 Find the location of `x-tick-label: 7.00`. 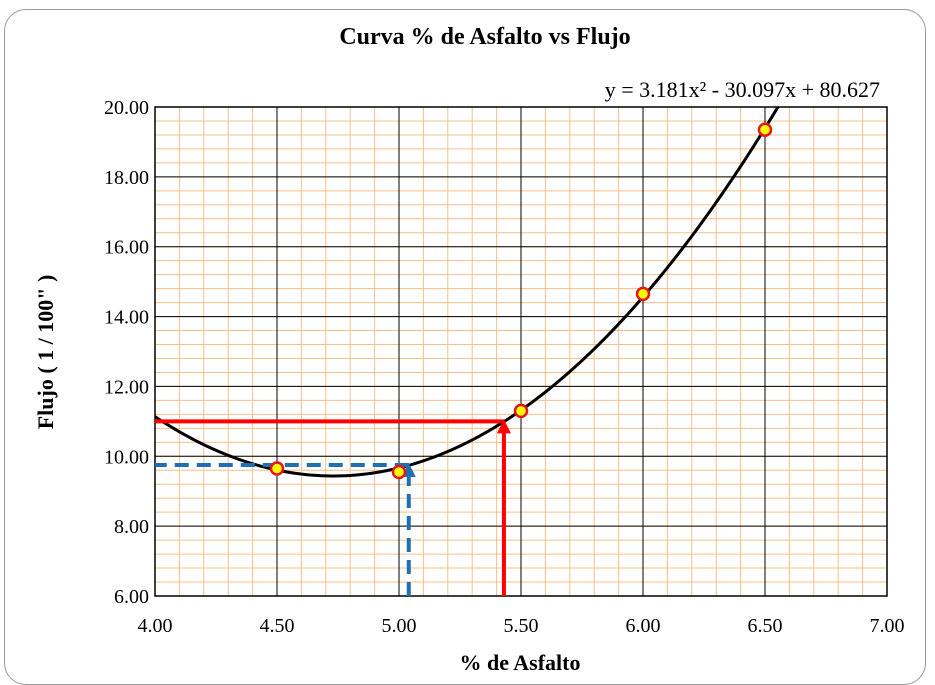

x-tick-label: 7.00 is located at coordinates (887, 626).